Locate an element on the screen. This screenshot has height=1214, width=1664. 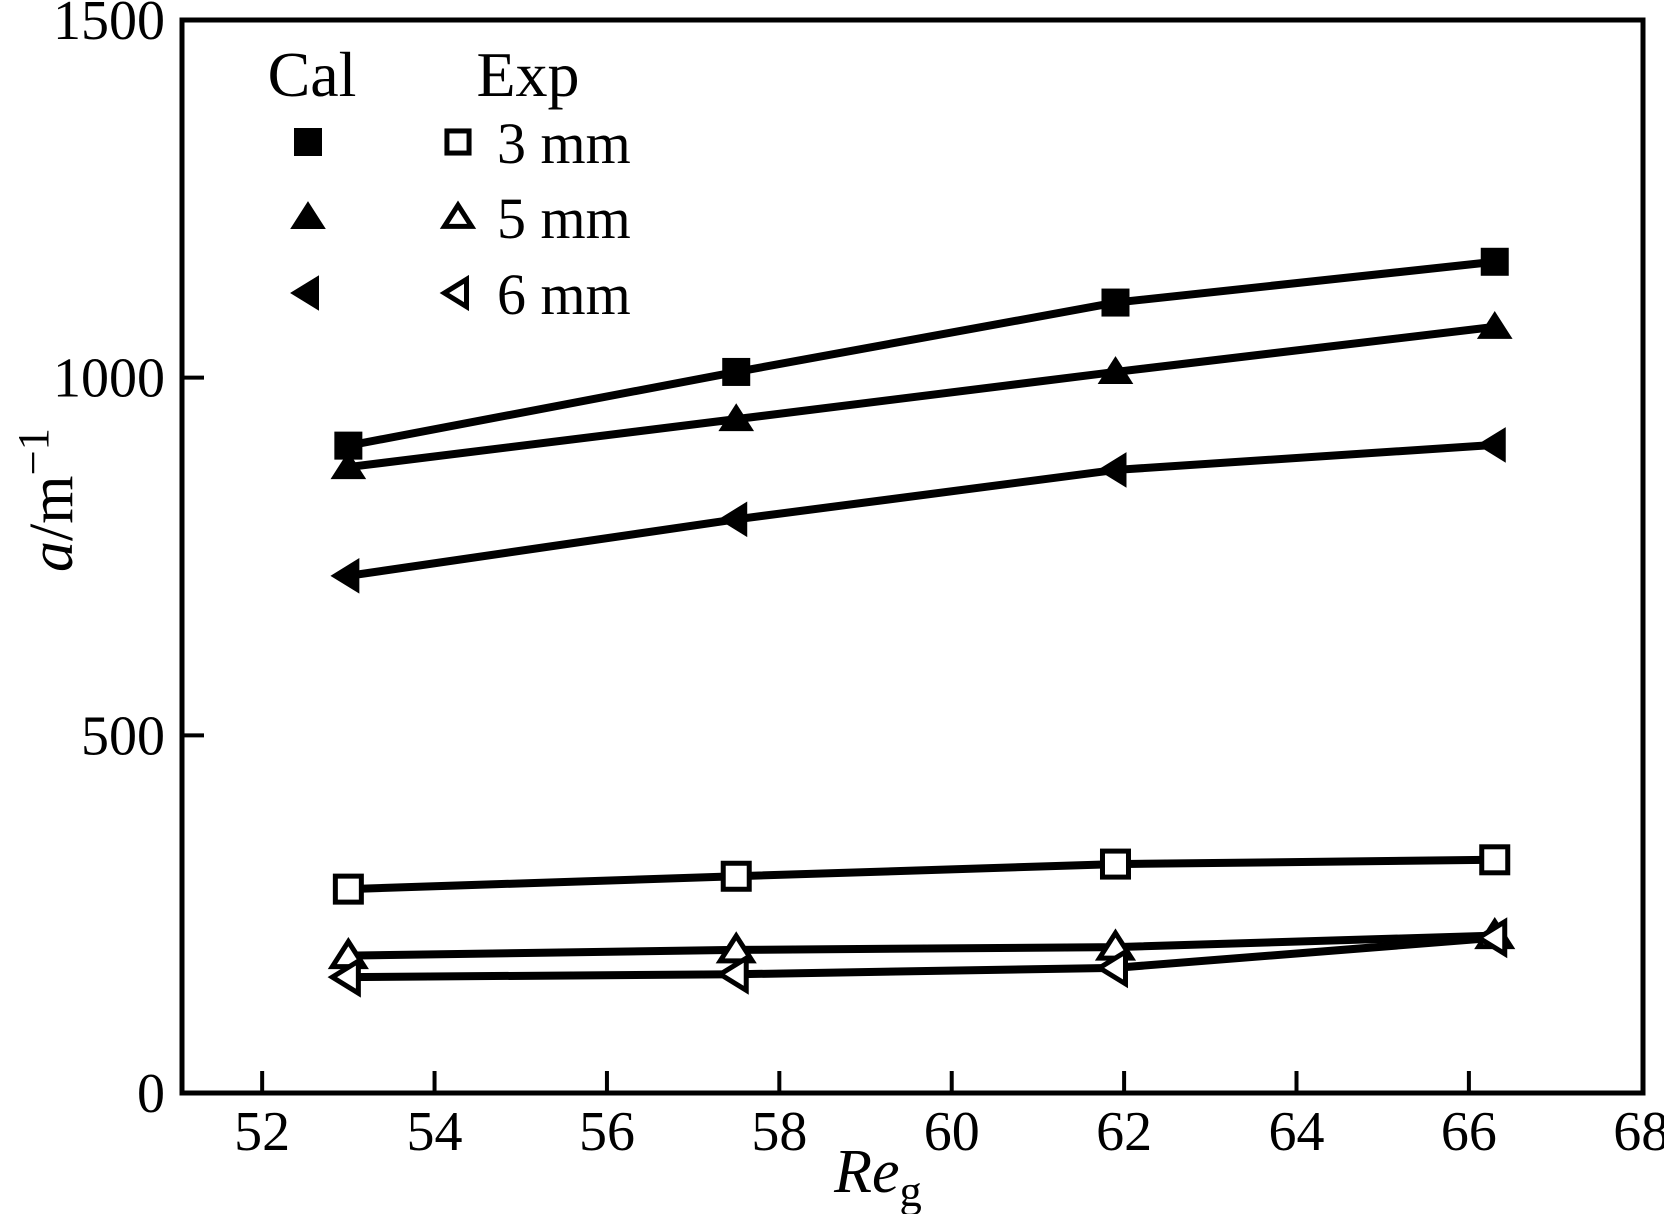
legend-row-3-mm: 3 mm is located at coordinates (462, 143).